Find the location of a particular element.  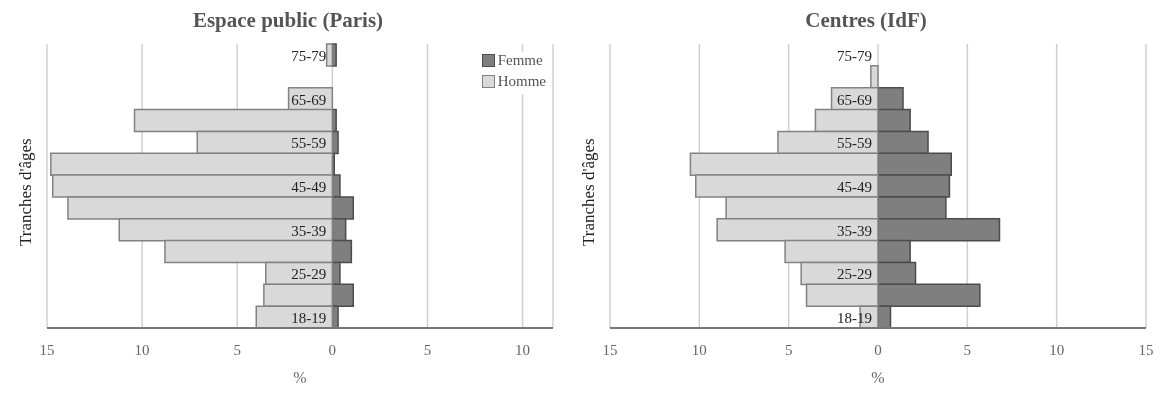

legend-label: Homme is located at coordinates (521, 81).